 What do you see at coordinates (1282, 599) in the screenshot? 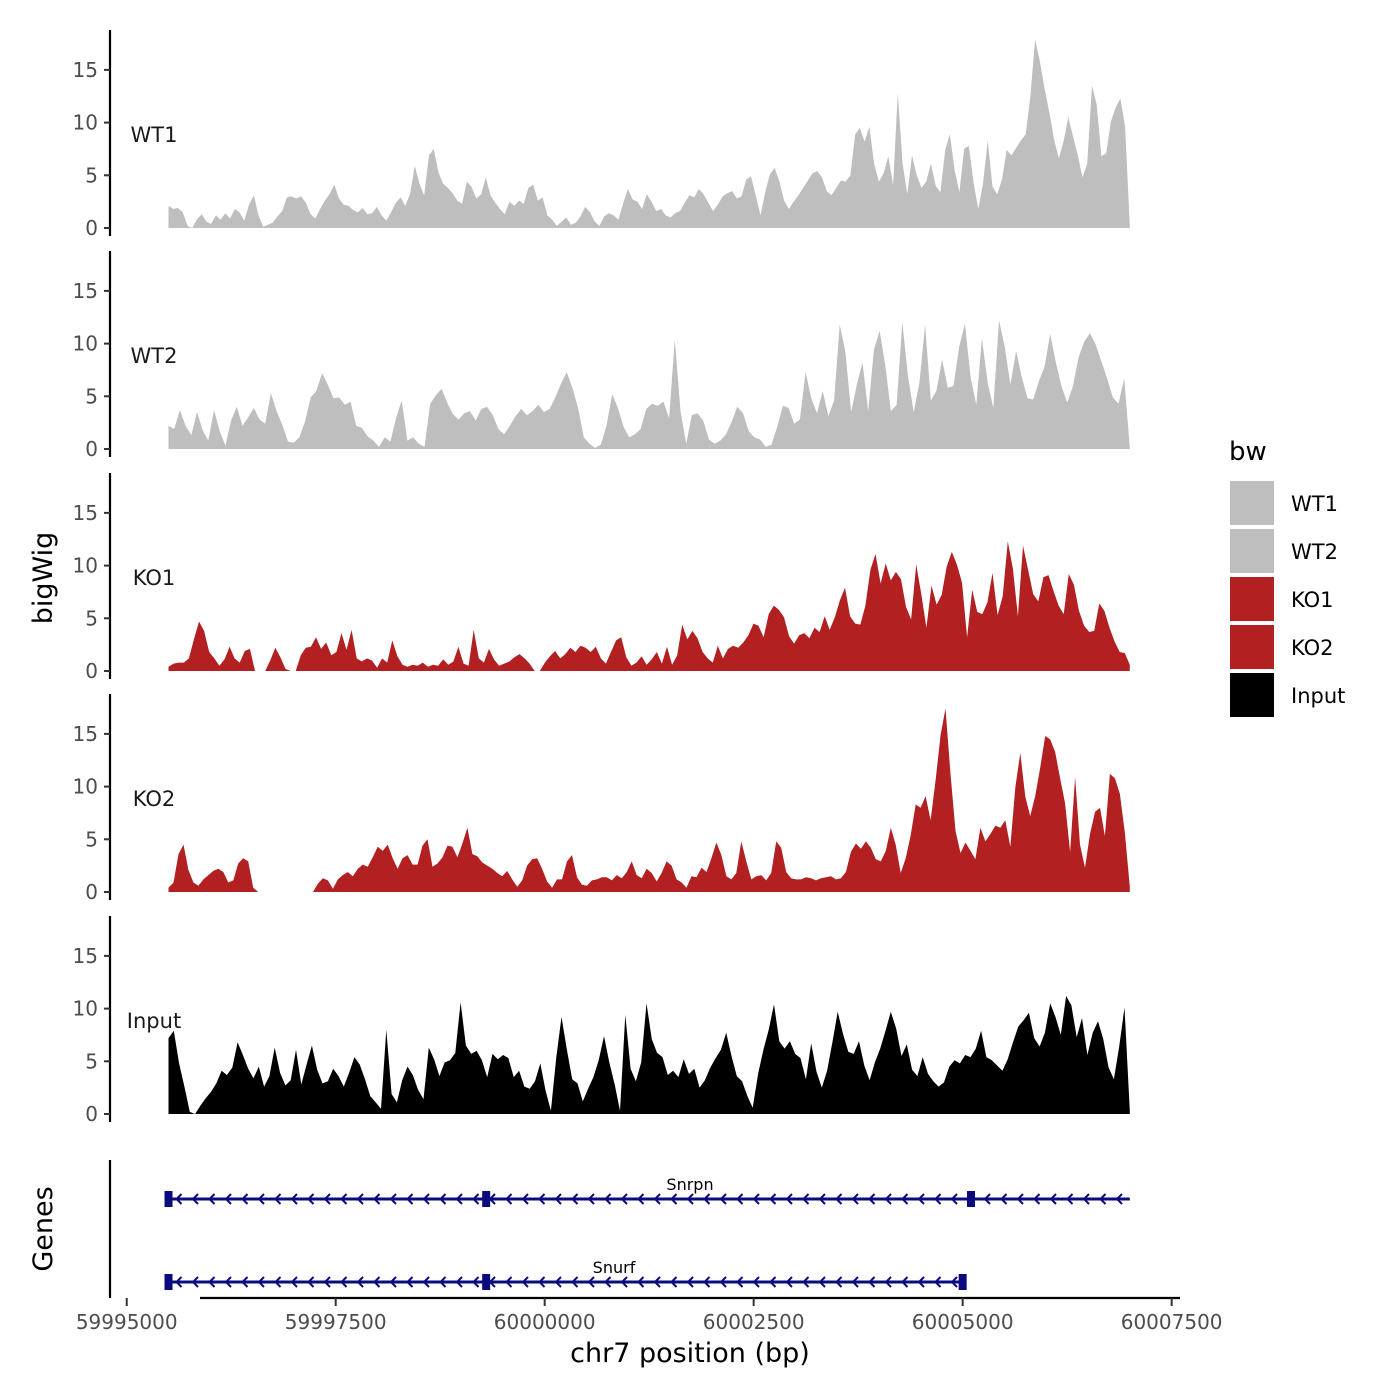
I see `legend-item-ko1: KO1` at bounding box center [1282, 599].